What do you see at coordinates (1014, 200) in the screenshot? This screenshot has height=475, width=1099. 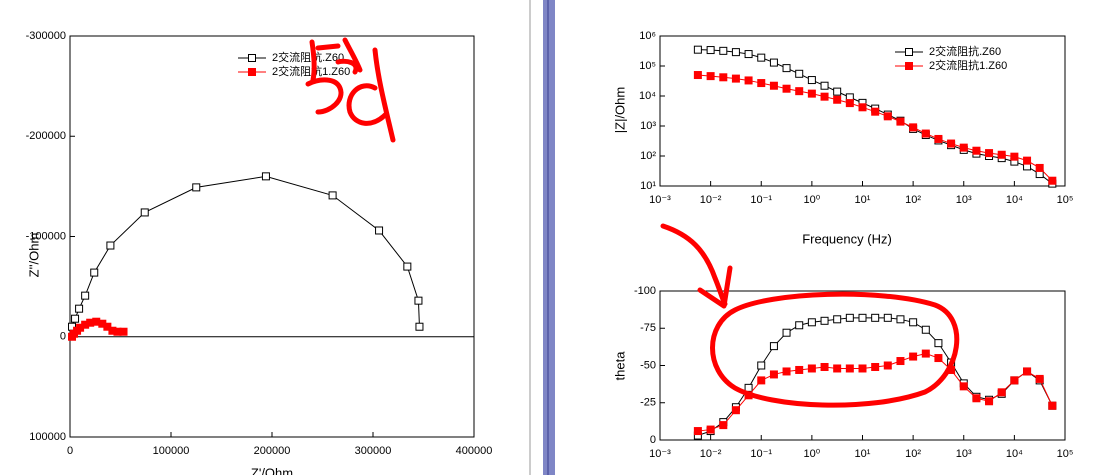 I see `x-tick-label: 10⁴` at bounding box center [1014, 200].